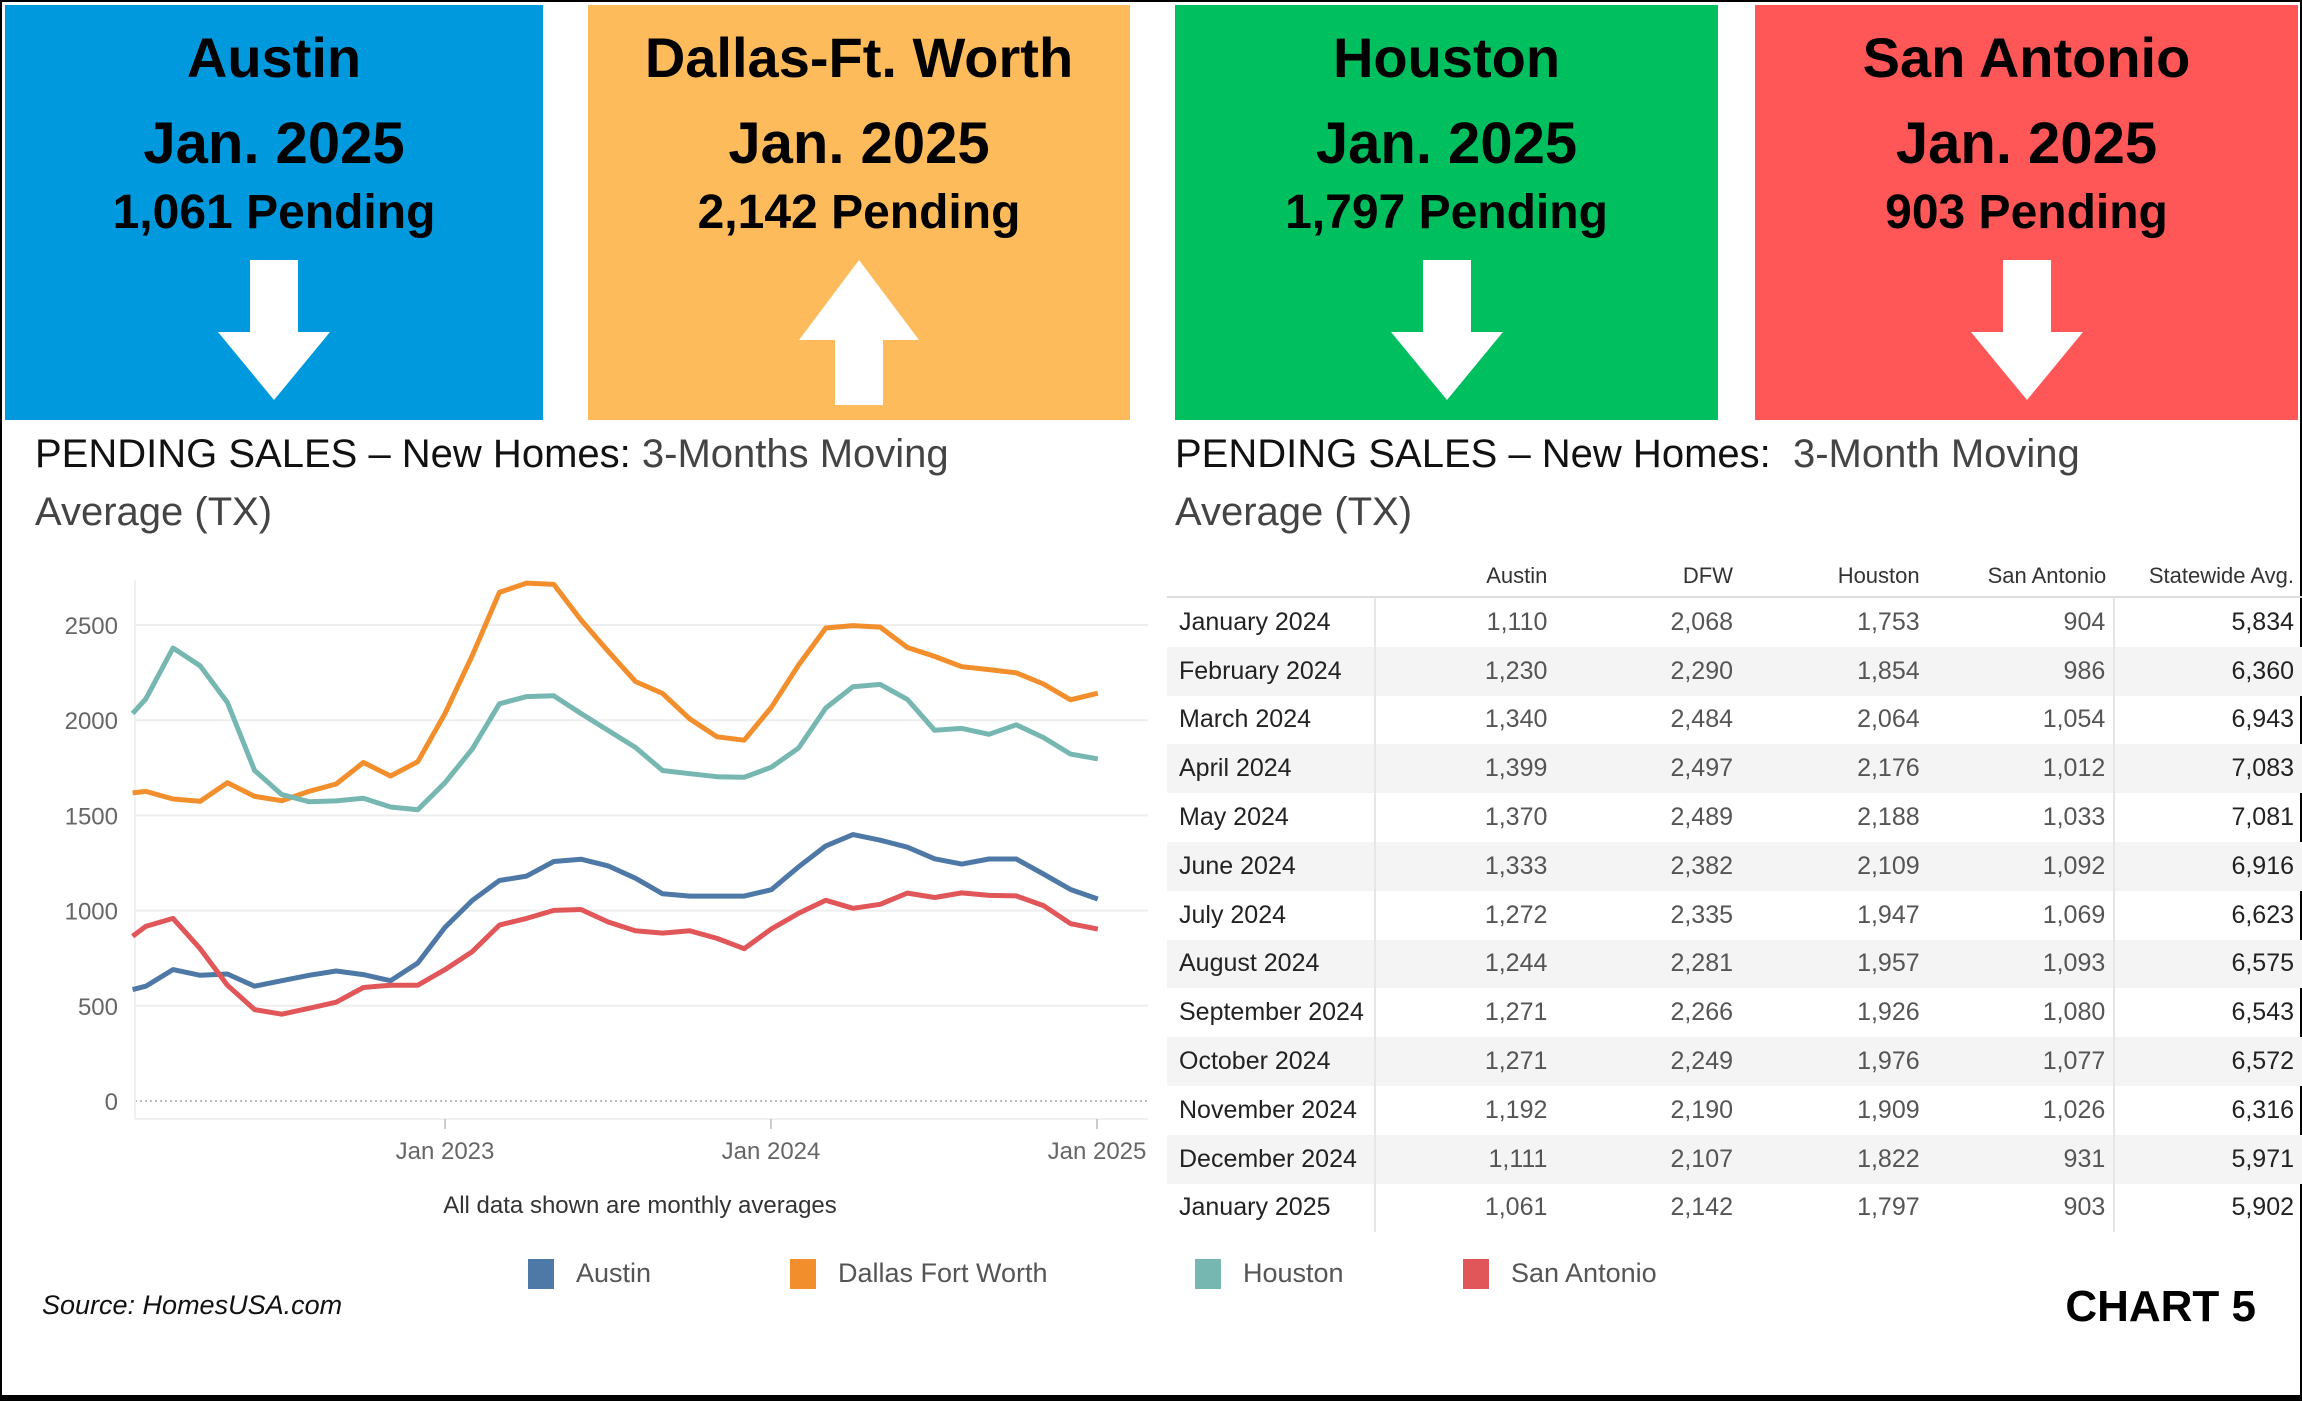  What do you see at coordinates (943, 1273) in the screenshot?
I see `legend-label: Dallas Fort Worth` at bounding box center [943, 1273].